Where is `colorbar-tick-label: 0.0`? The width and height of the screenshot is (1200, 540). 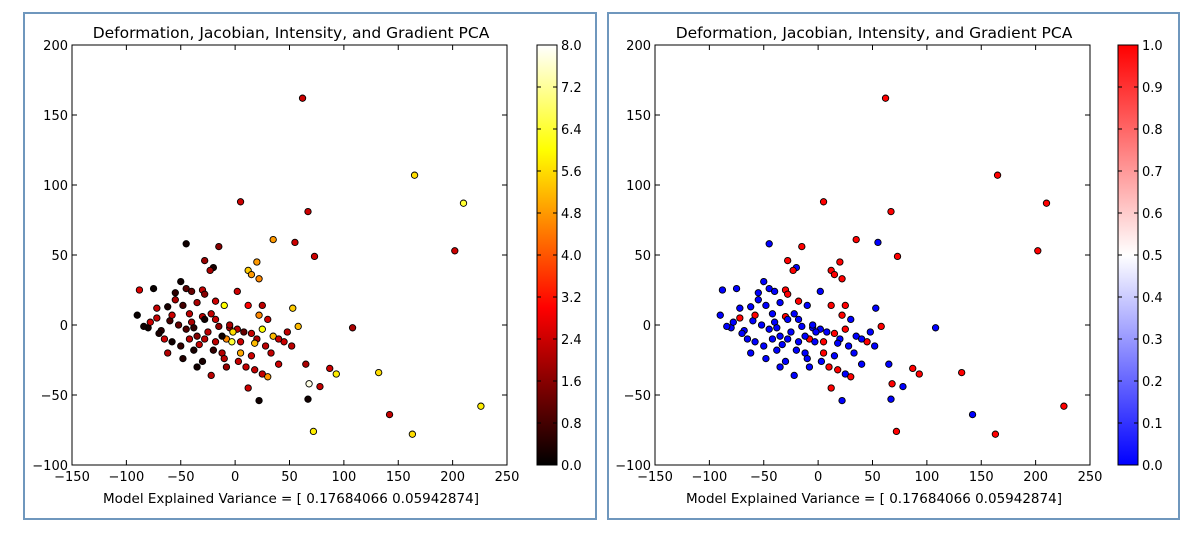
colorbar-tick-label: 0.0 is located at coordinates (571, 466).